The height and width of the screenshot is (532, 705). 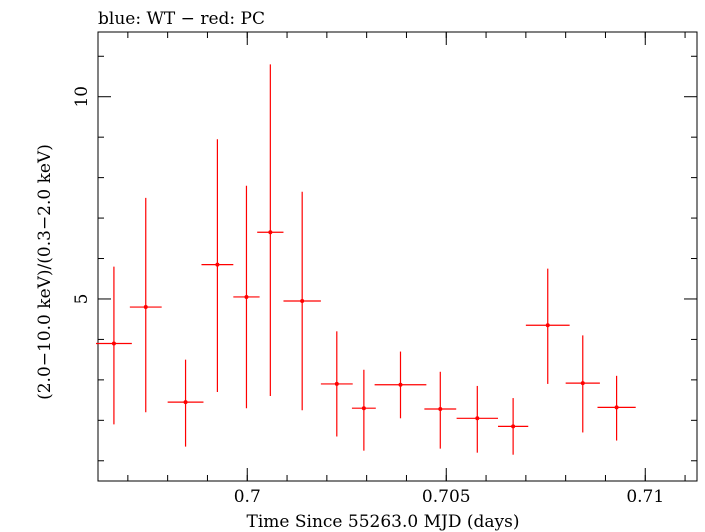 I want to click on x-tick-label: 0.705, so click(x=446, y=497).